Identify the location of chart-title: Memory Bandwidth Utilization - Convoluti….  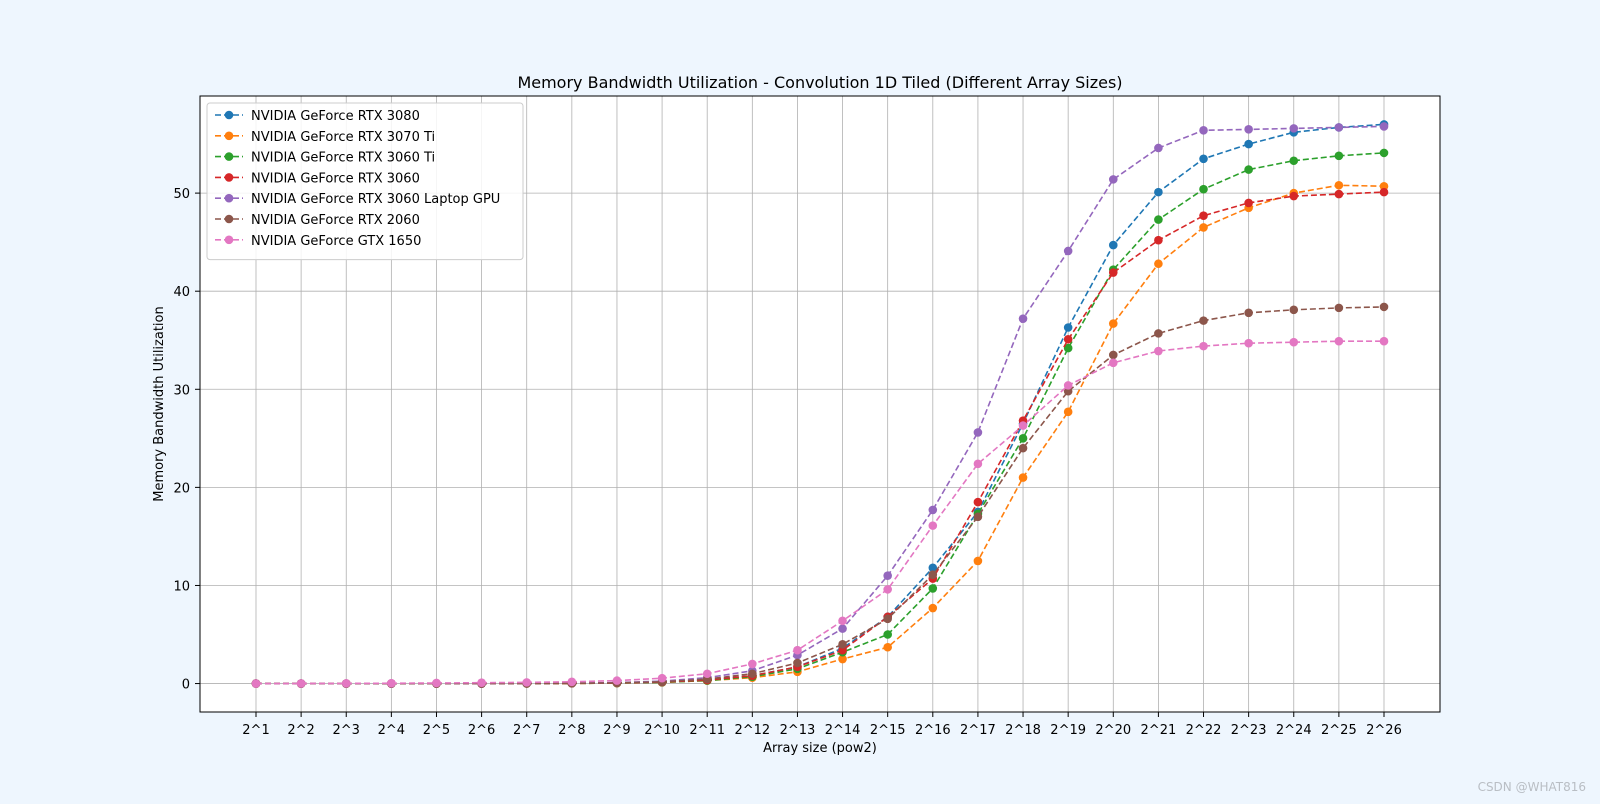
(819, 82).